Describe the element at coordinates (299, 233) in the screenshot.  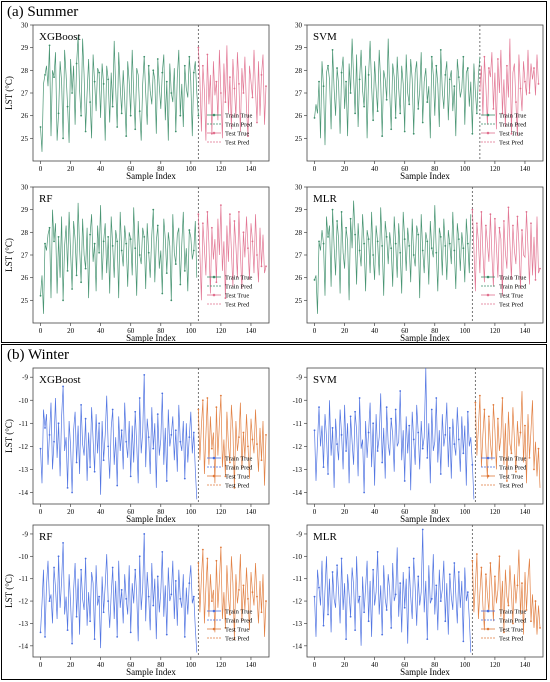
I see `y-tick-label: 28` at that location.